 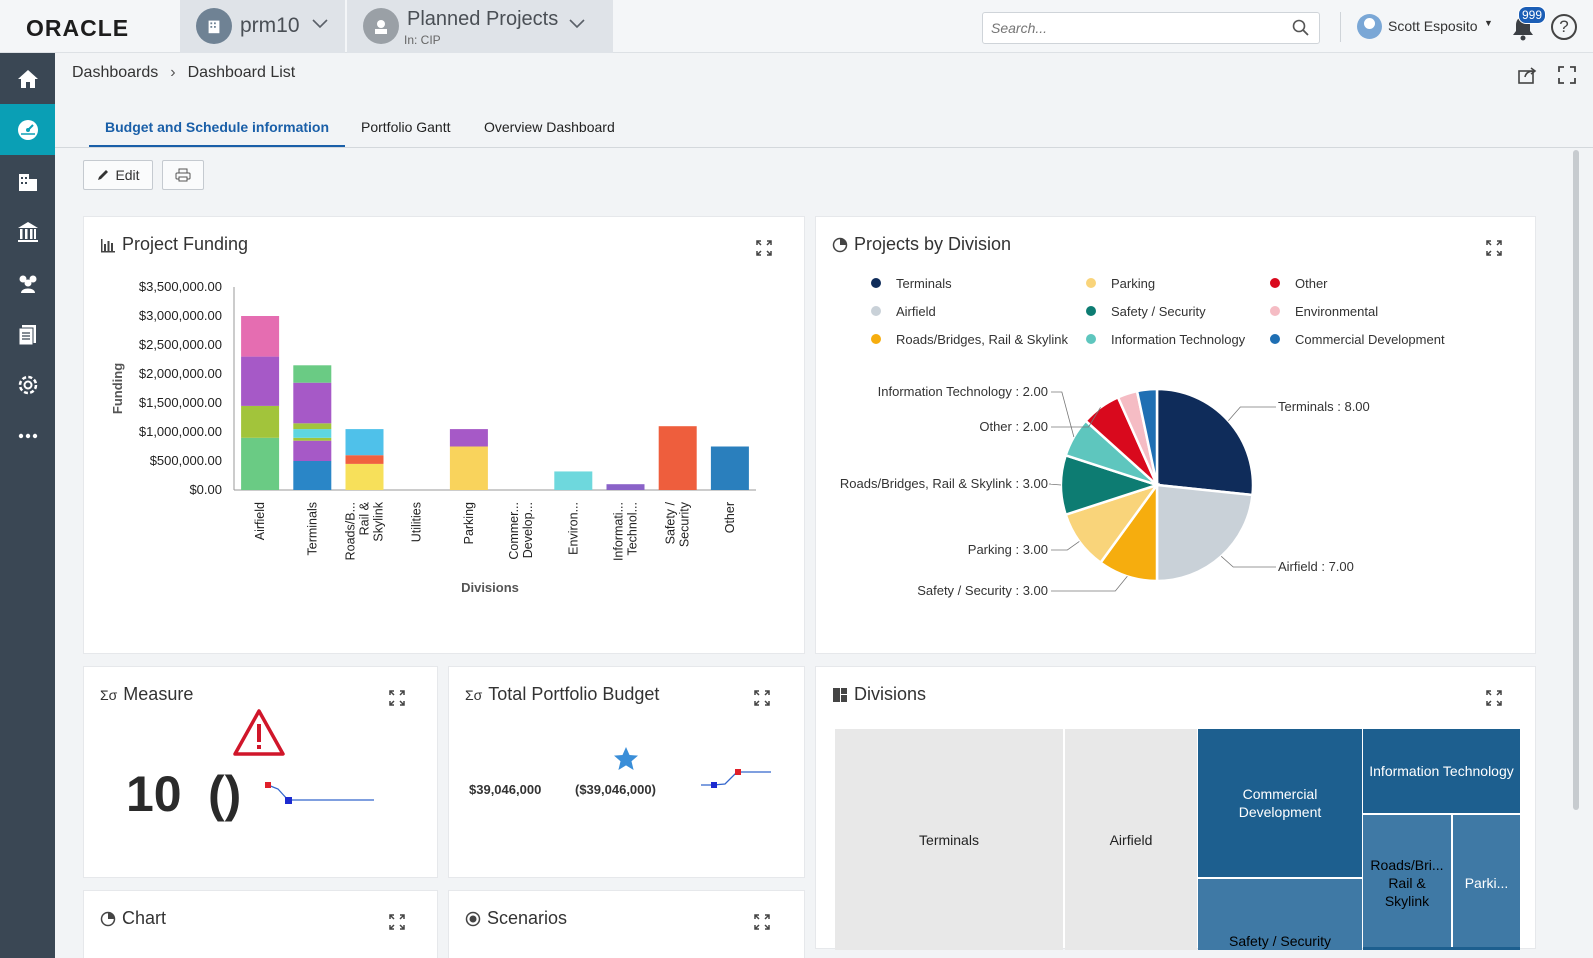 What do you see at coordinates (180, 344) in the screenshot?
I see `y-tick-label: $2,500,000.00` at bounding box center [180, 344].